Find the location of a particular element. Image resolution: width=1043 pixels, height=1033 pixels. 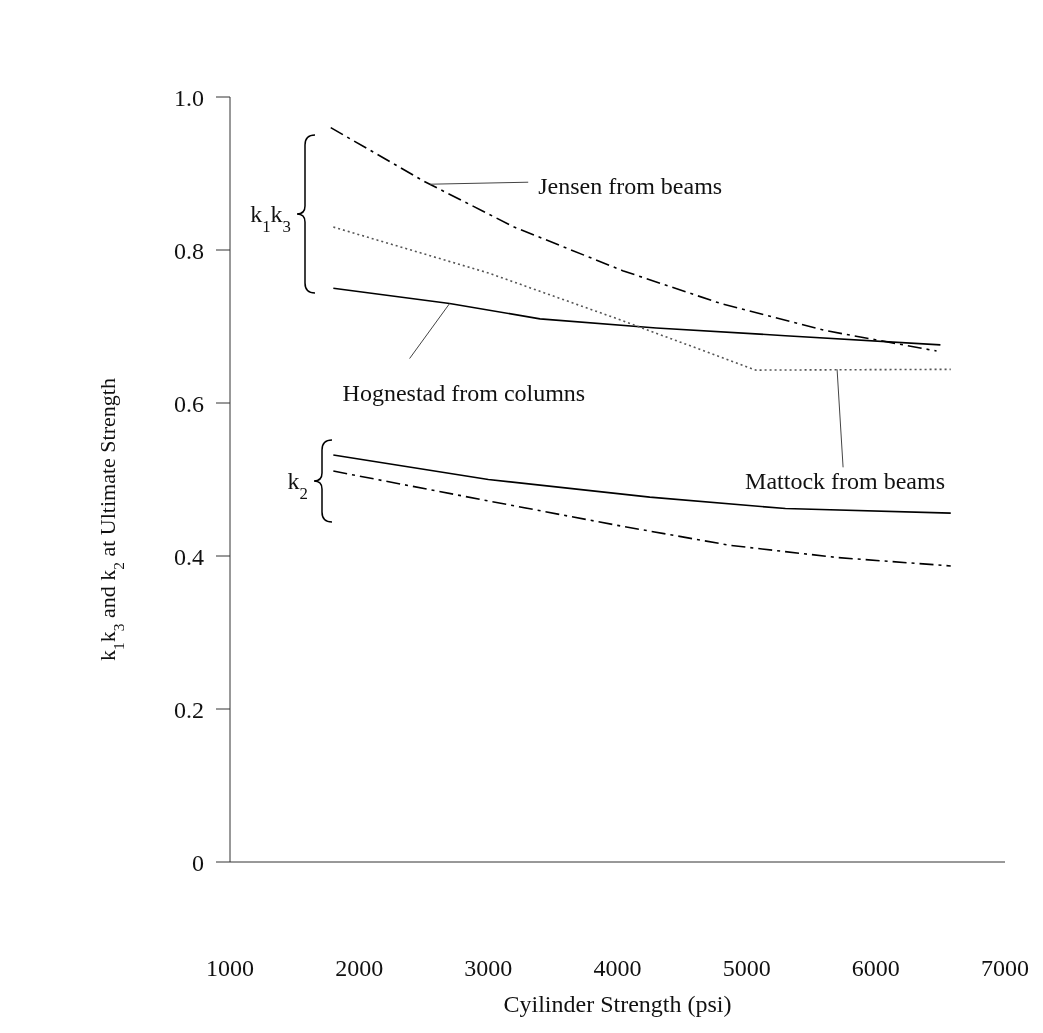

annotation: Mattock from beams is located at coordinates (845, 481).